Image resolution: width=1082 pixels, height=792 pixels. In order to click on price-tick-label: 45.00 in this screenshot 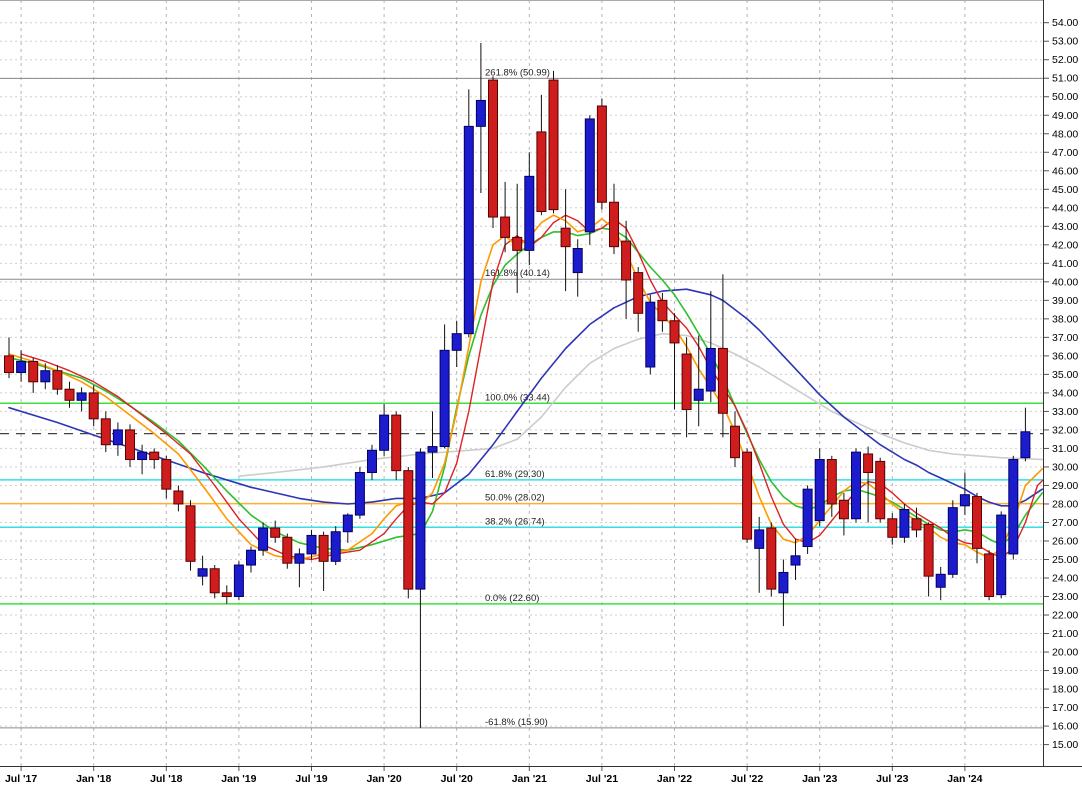, I will do `click(1065, 190)`.